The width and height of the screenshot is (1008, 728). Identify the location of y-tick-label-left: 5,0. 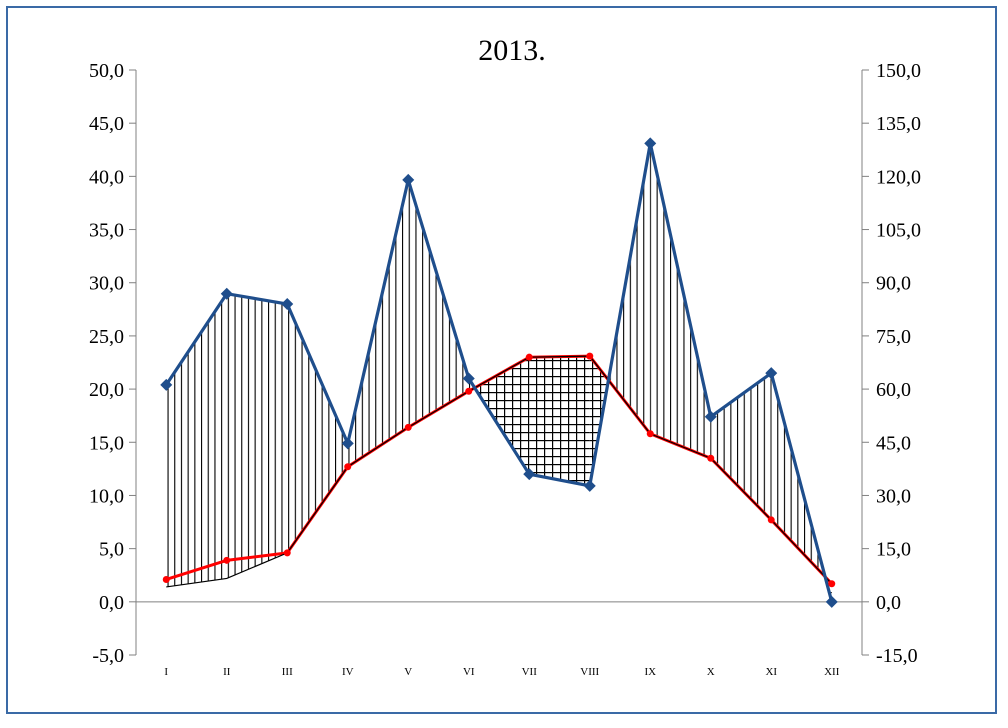
(111, 550).